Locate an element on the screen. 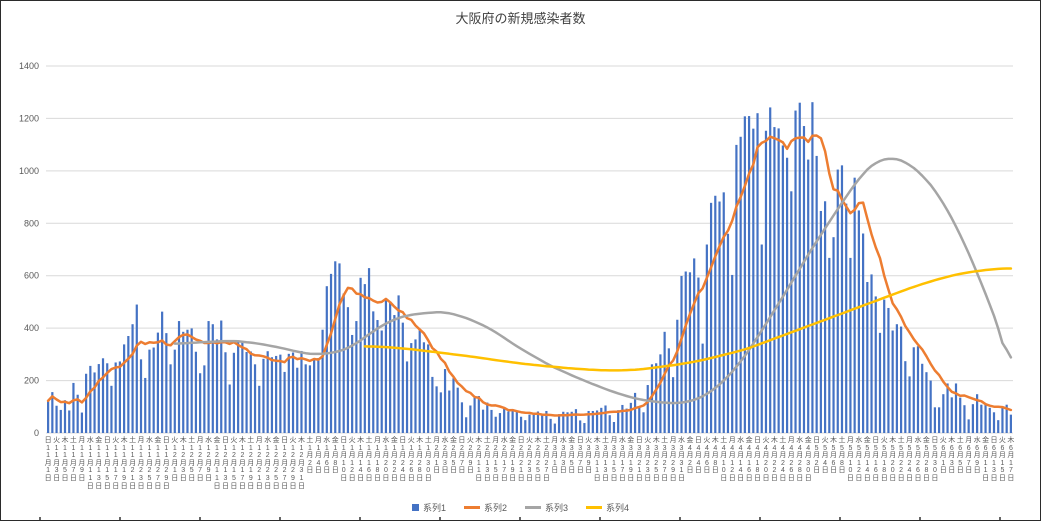 The width and height of the screenshot is (1041, 521). legend-label-series1: 系列1 is located at coordinates (434, 508).